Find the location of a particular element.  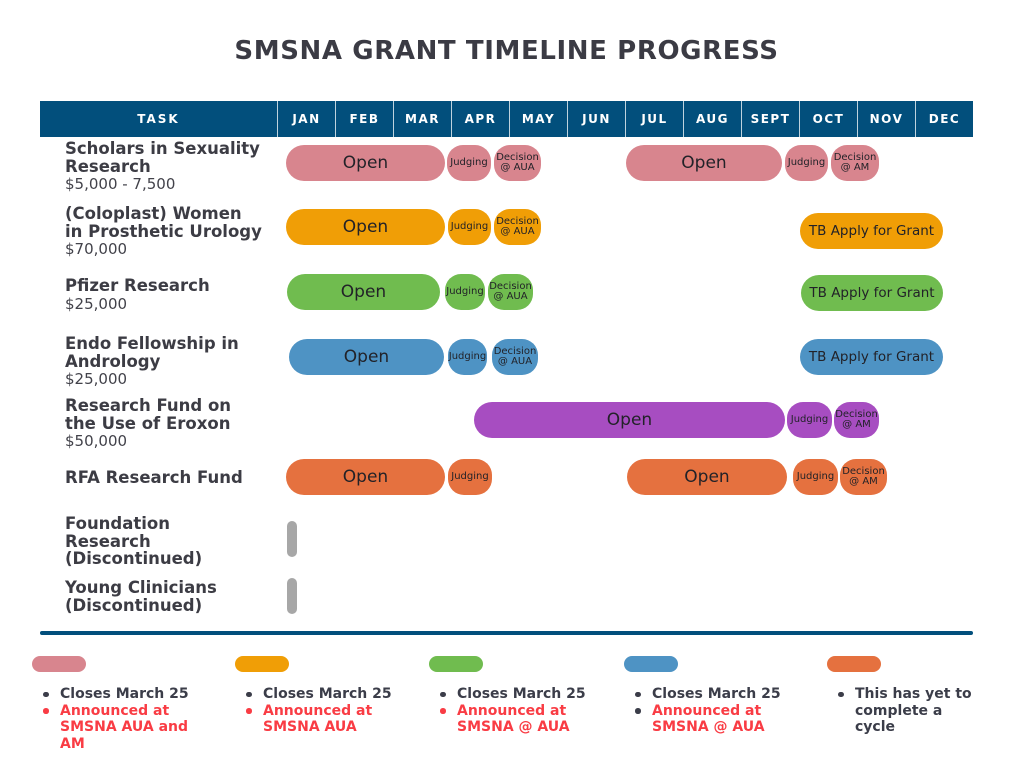

legend-item-list: Closes March 25 Announced at SMSNA AUA is located at coordinates (329, 711).